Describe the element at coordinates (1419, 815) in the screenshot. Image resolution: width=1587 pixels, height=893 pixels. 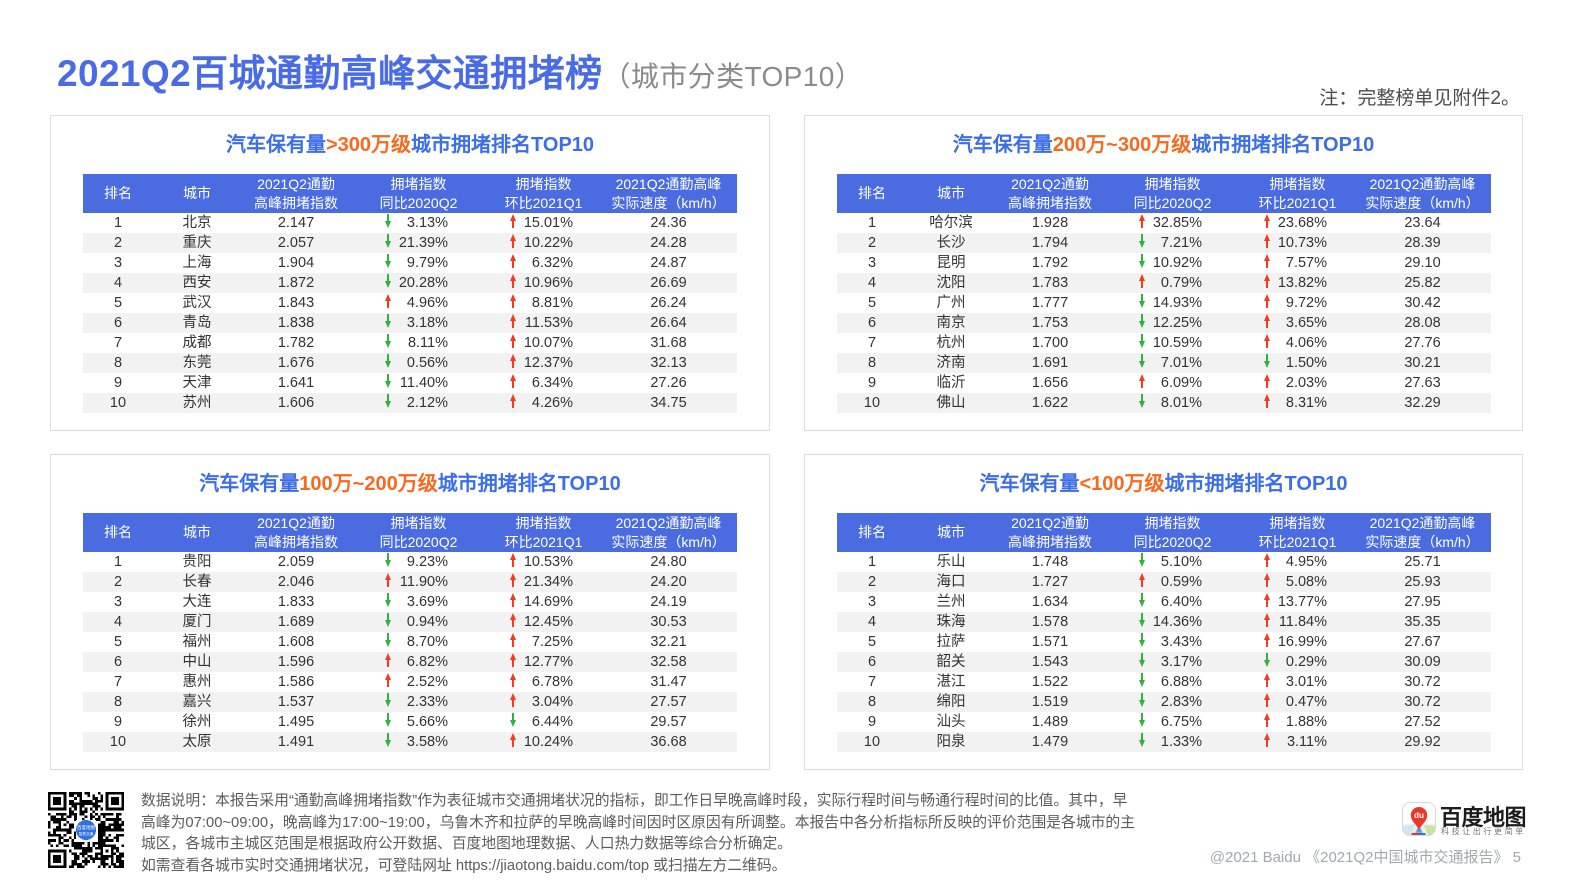
I see `svg-text: du` at that location.